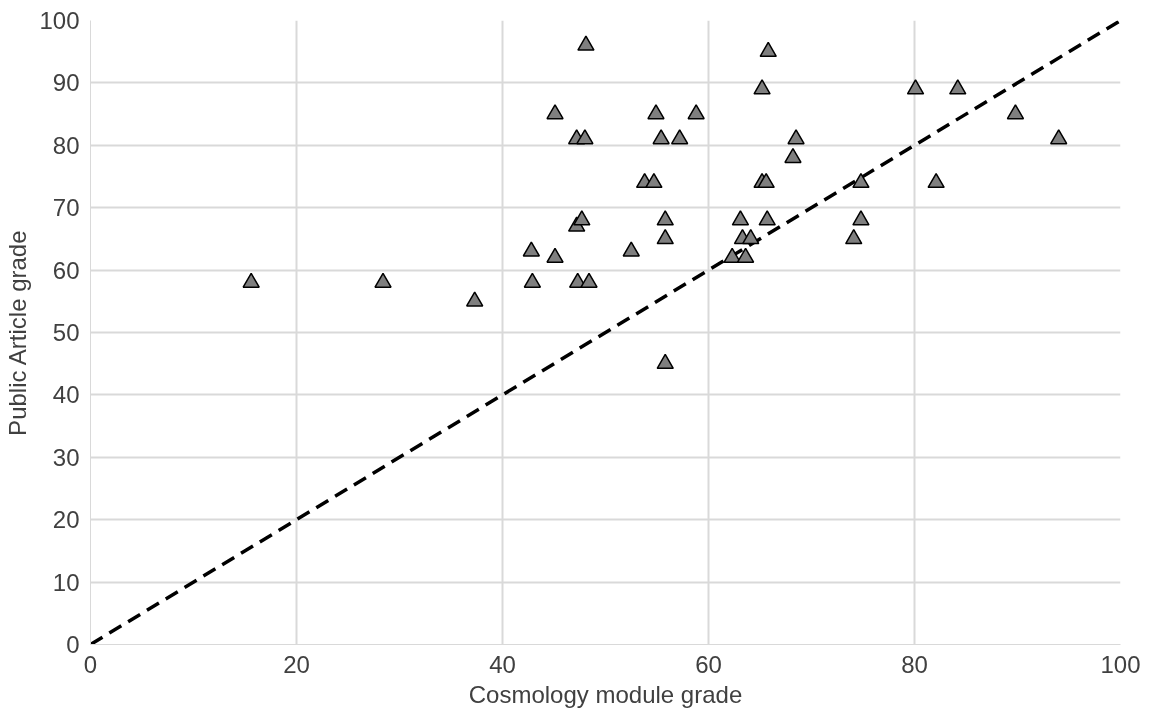  I want to click on x-tick-label: 0, so click(90, 664).